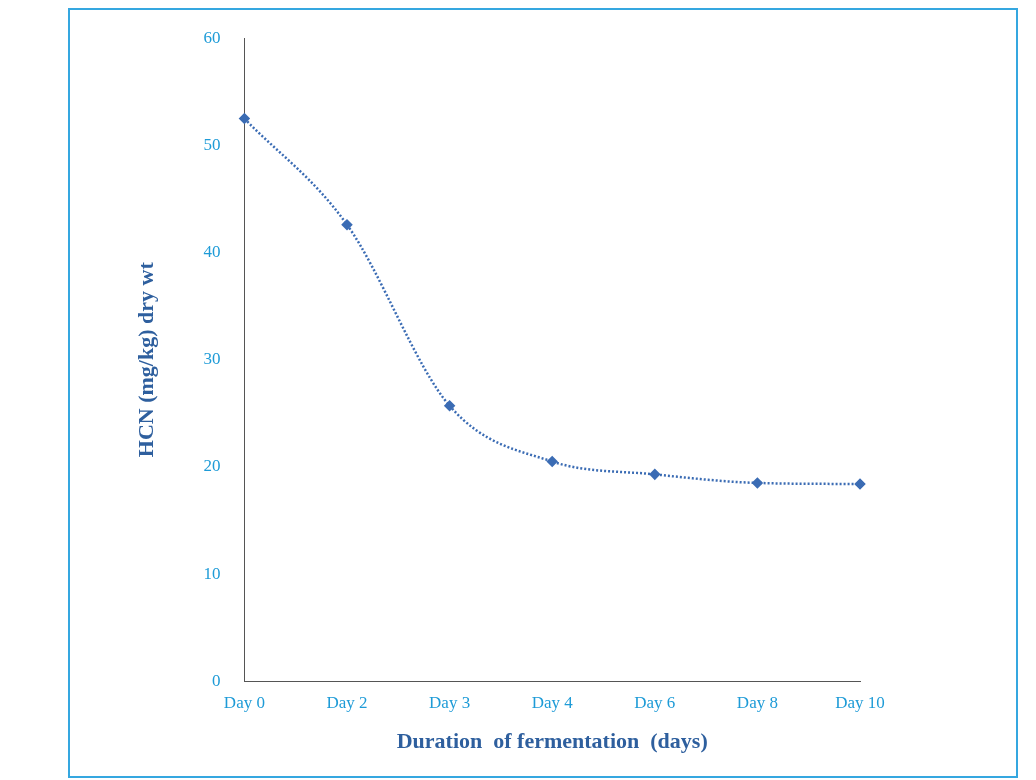 This screenshot has height=780, width=1036. I want to click on y-tick-label: 50, so click(212, 144).